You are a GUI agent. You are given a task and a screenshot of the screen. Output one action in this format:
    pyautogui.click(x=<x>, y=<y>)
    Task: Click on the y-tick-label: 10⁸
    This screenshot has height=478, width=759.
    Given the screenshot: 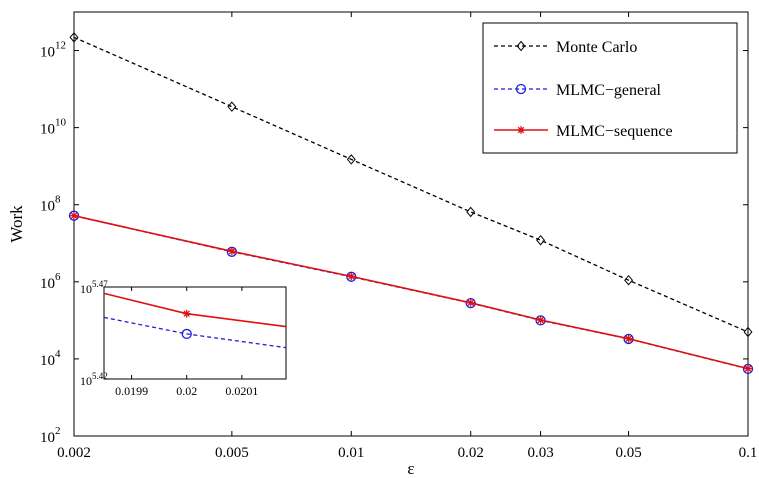 What is the action you would take?
    pyautogui.click(x=50, y=204)
    